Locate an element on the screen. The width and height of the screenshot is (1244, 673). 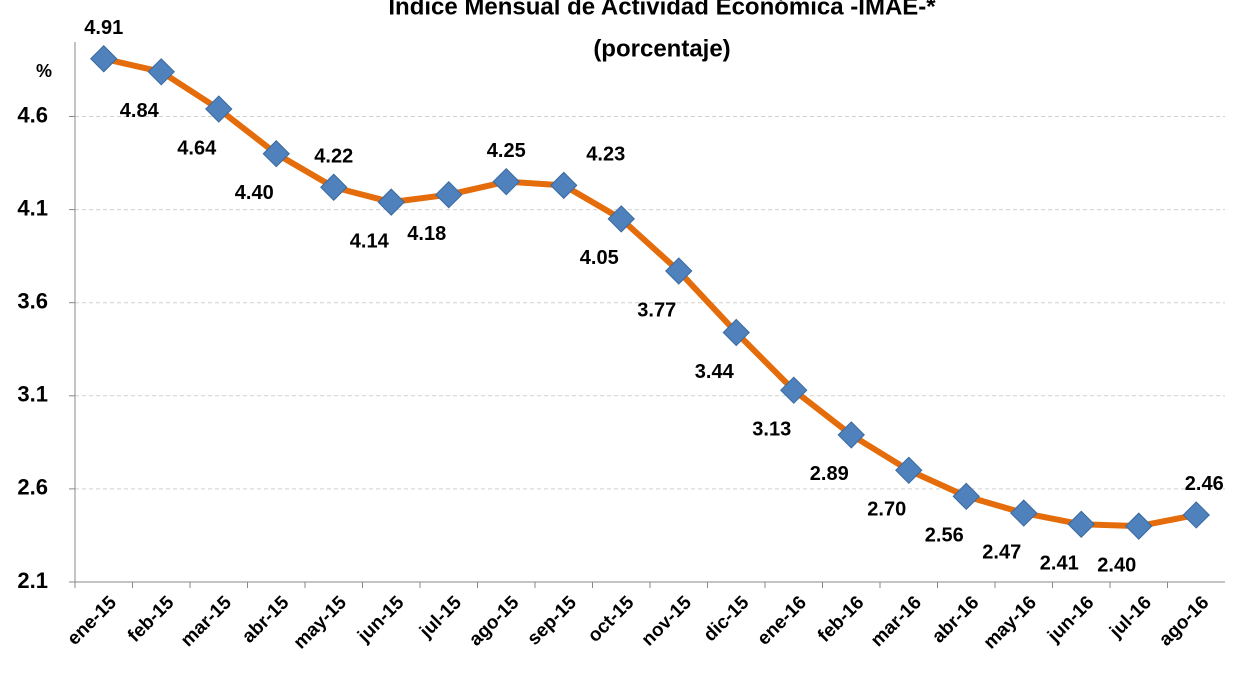
x-tick-label: jun-16 is located at coordinates (1070, 619).